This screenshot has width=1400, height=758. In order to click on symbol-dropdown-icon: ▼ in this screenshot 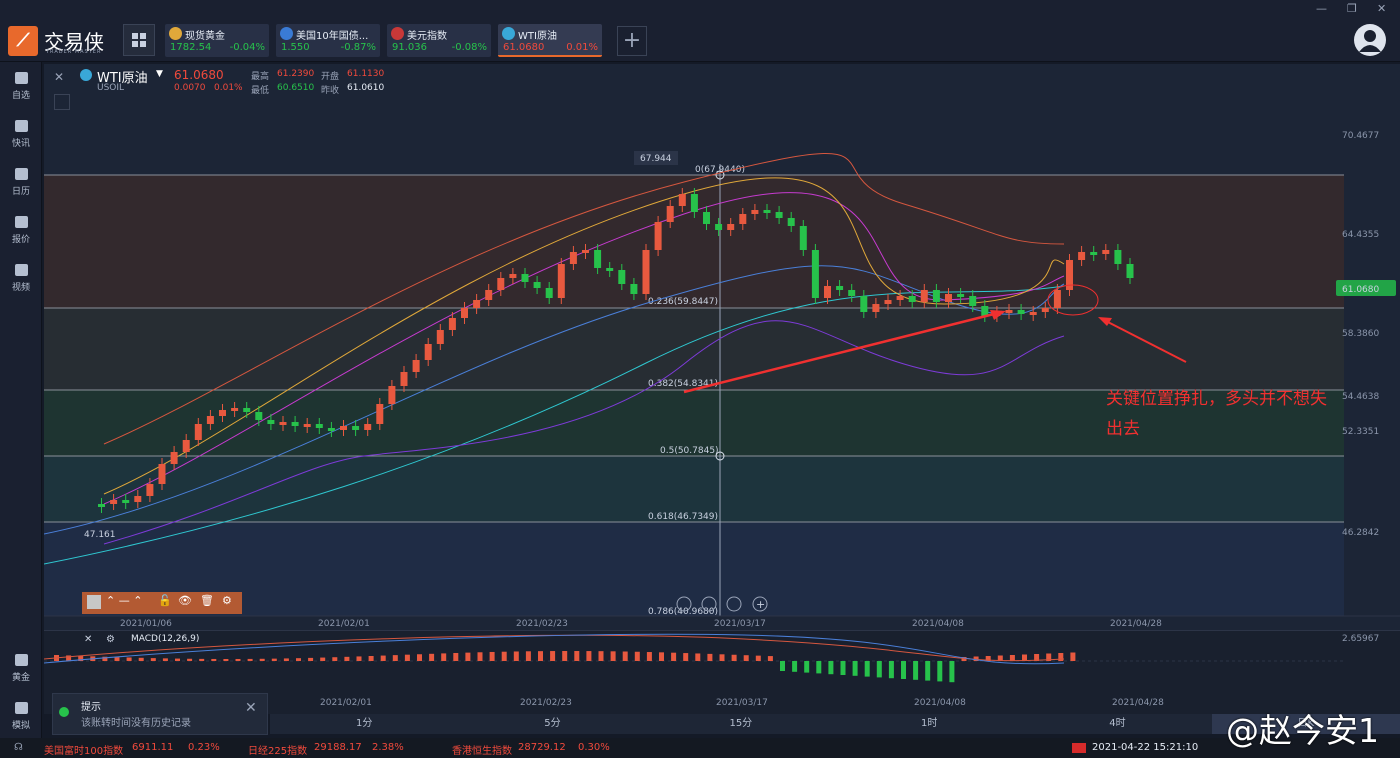, I will do `click(159, 74)`.